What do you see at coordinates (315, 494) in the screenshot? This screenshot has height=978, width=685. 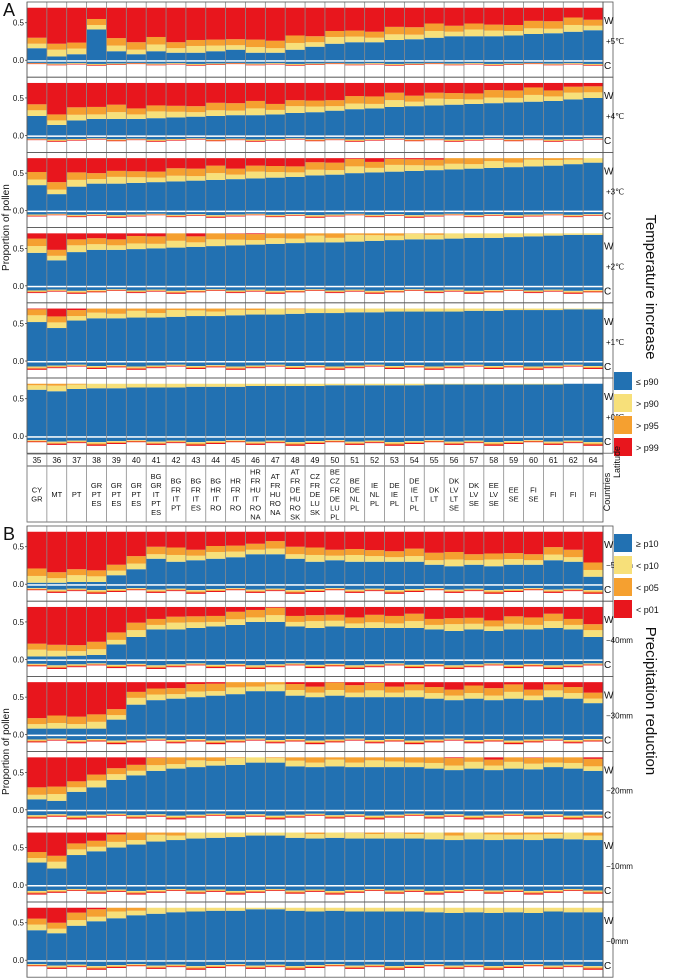 I see `country-code: DE` at bounding box center [315, 494].